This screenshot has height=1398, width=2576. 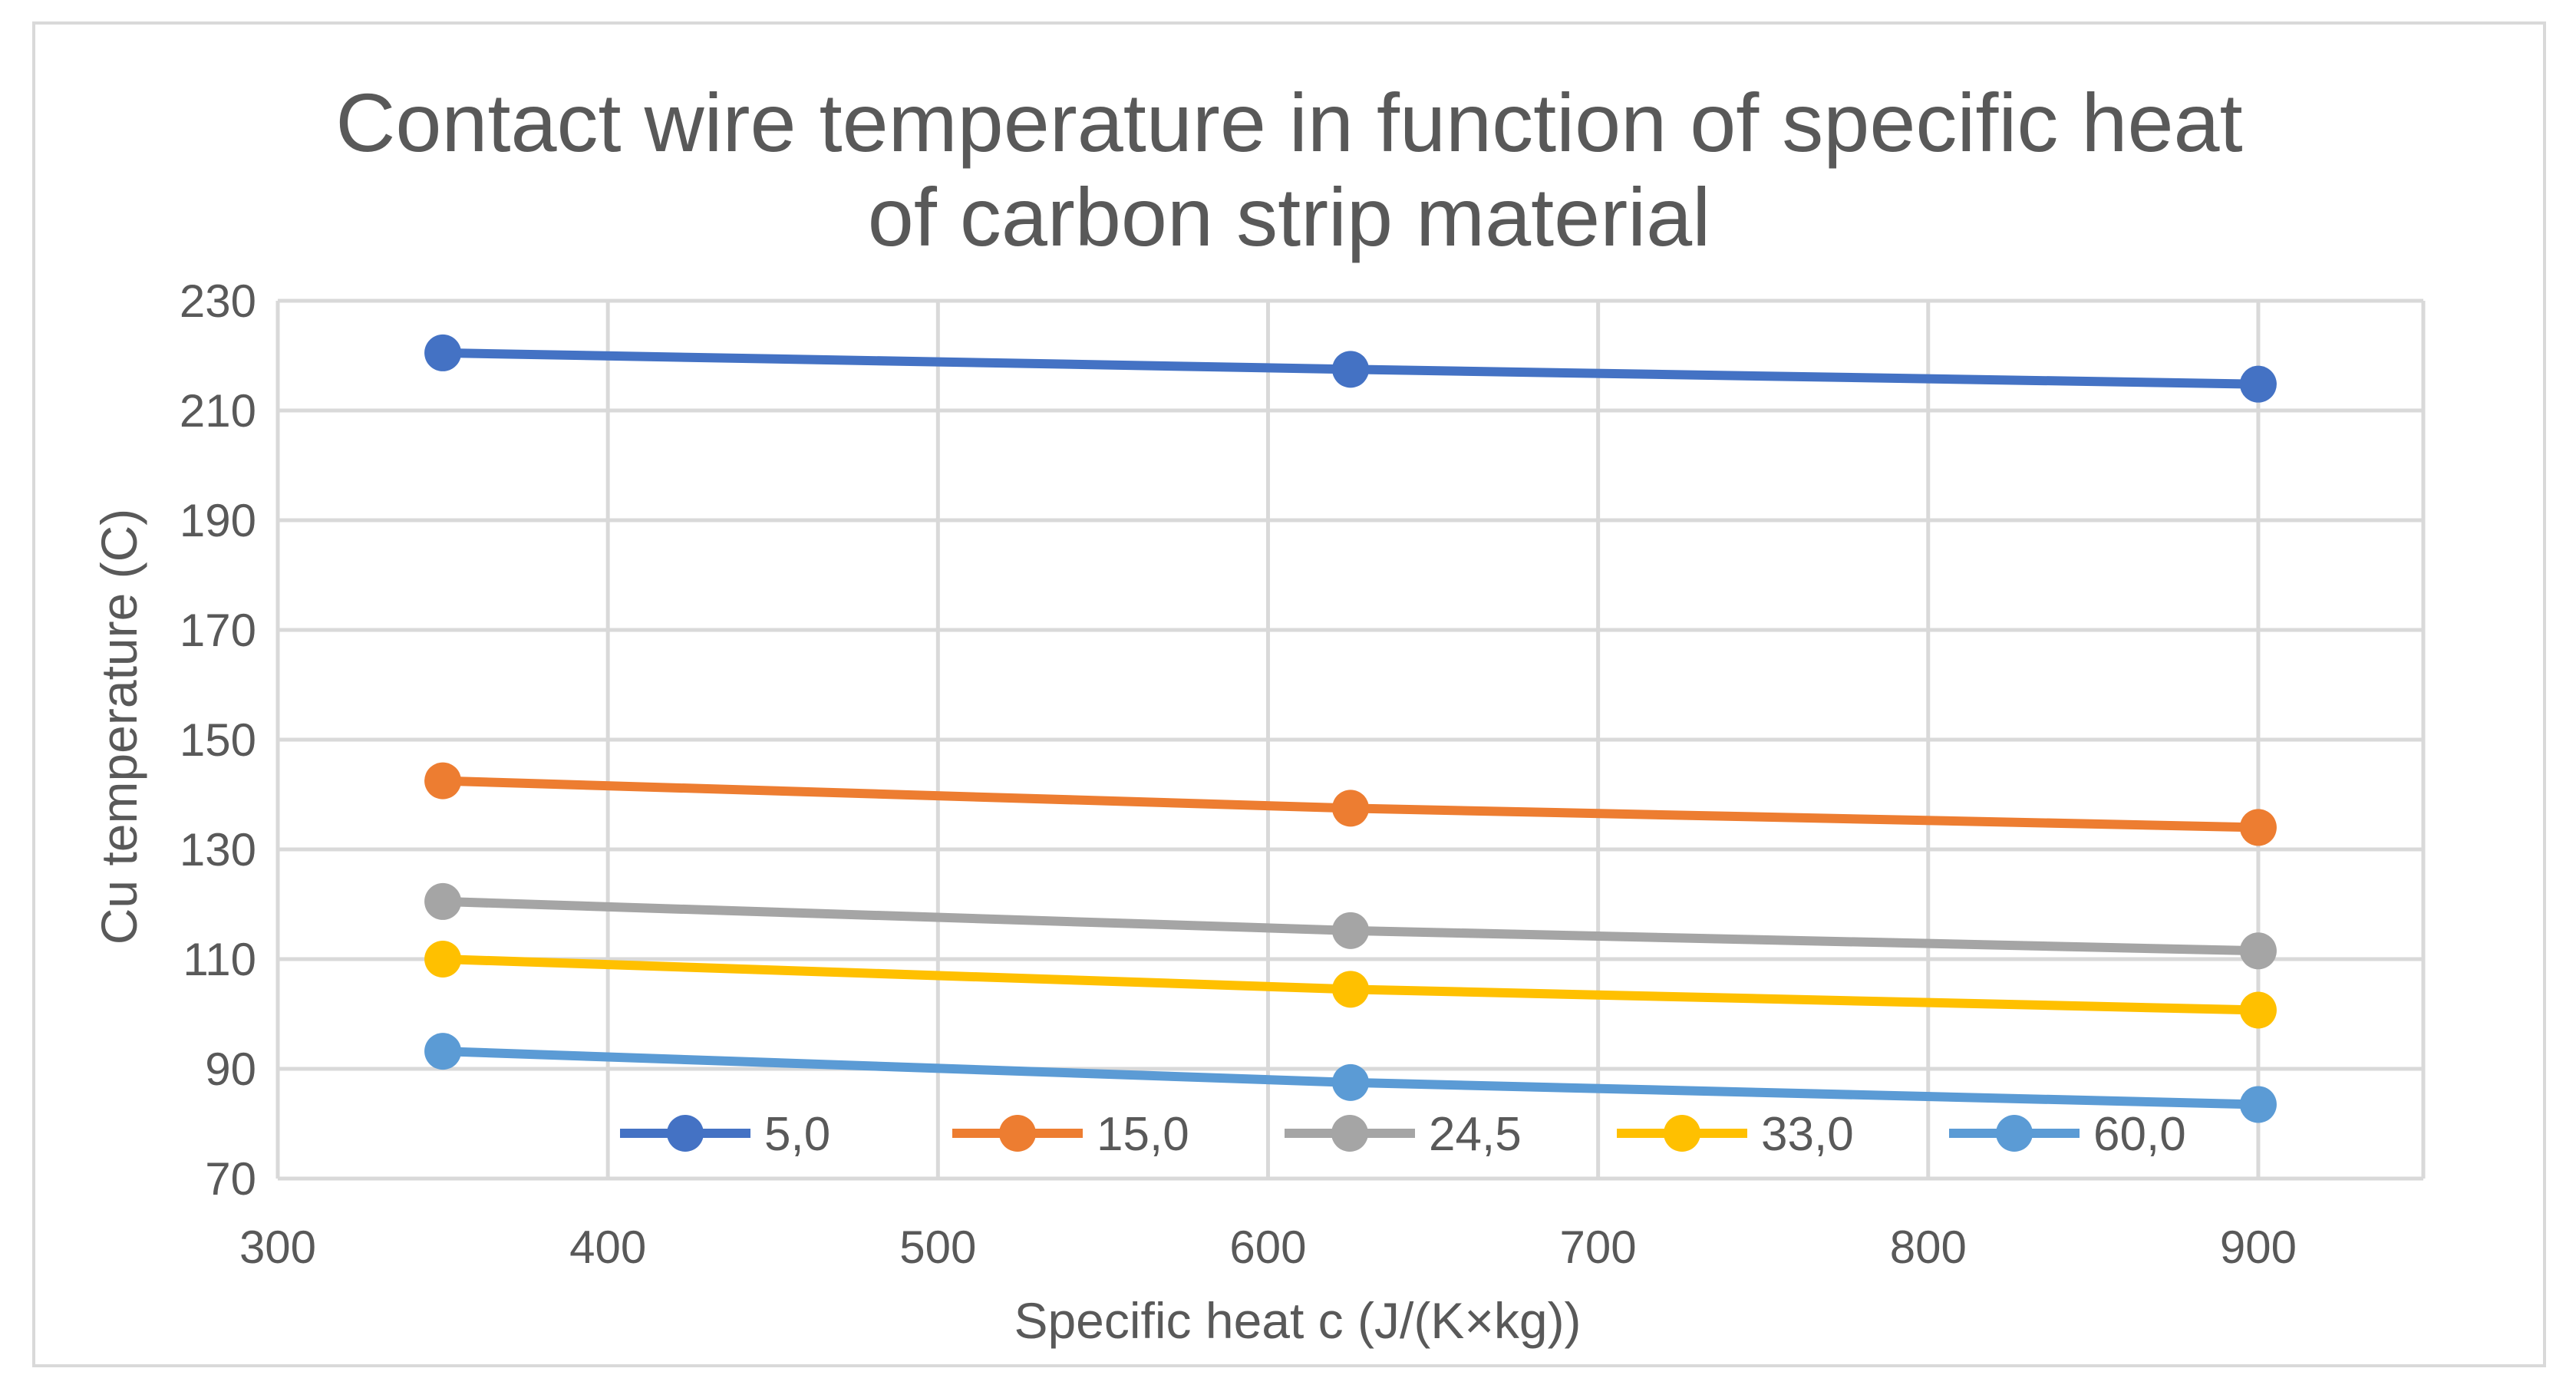 I want to click on x-tick-label: 400, so click(x=607, y=1247).